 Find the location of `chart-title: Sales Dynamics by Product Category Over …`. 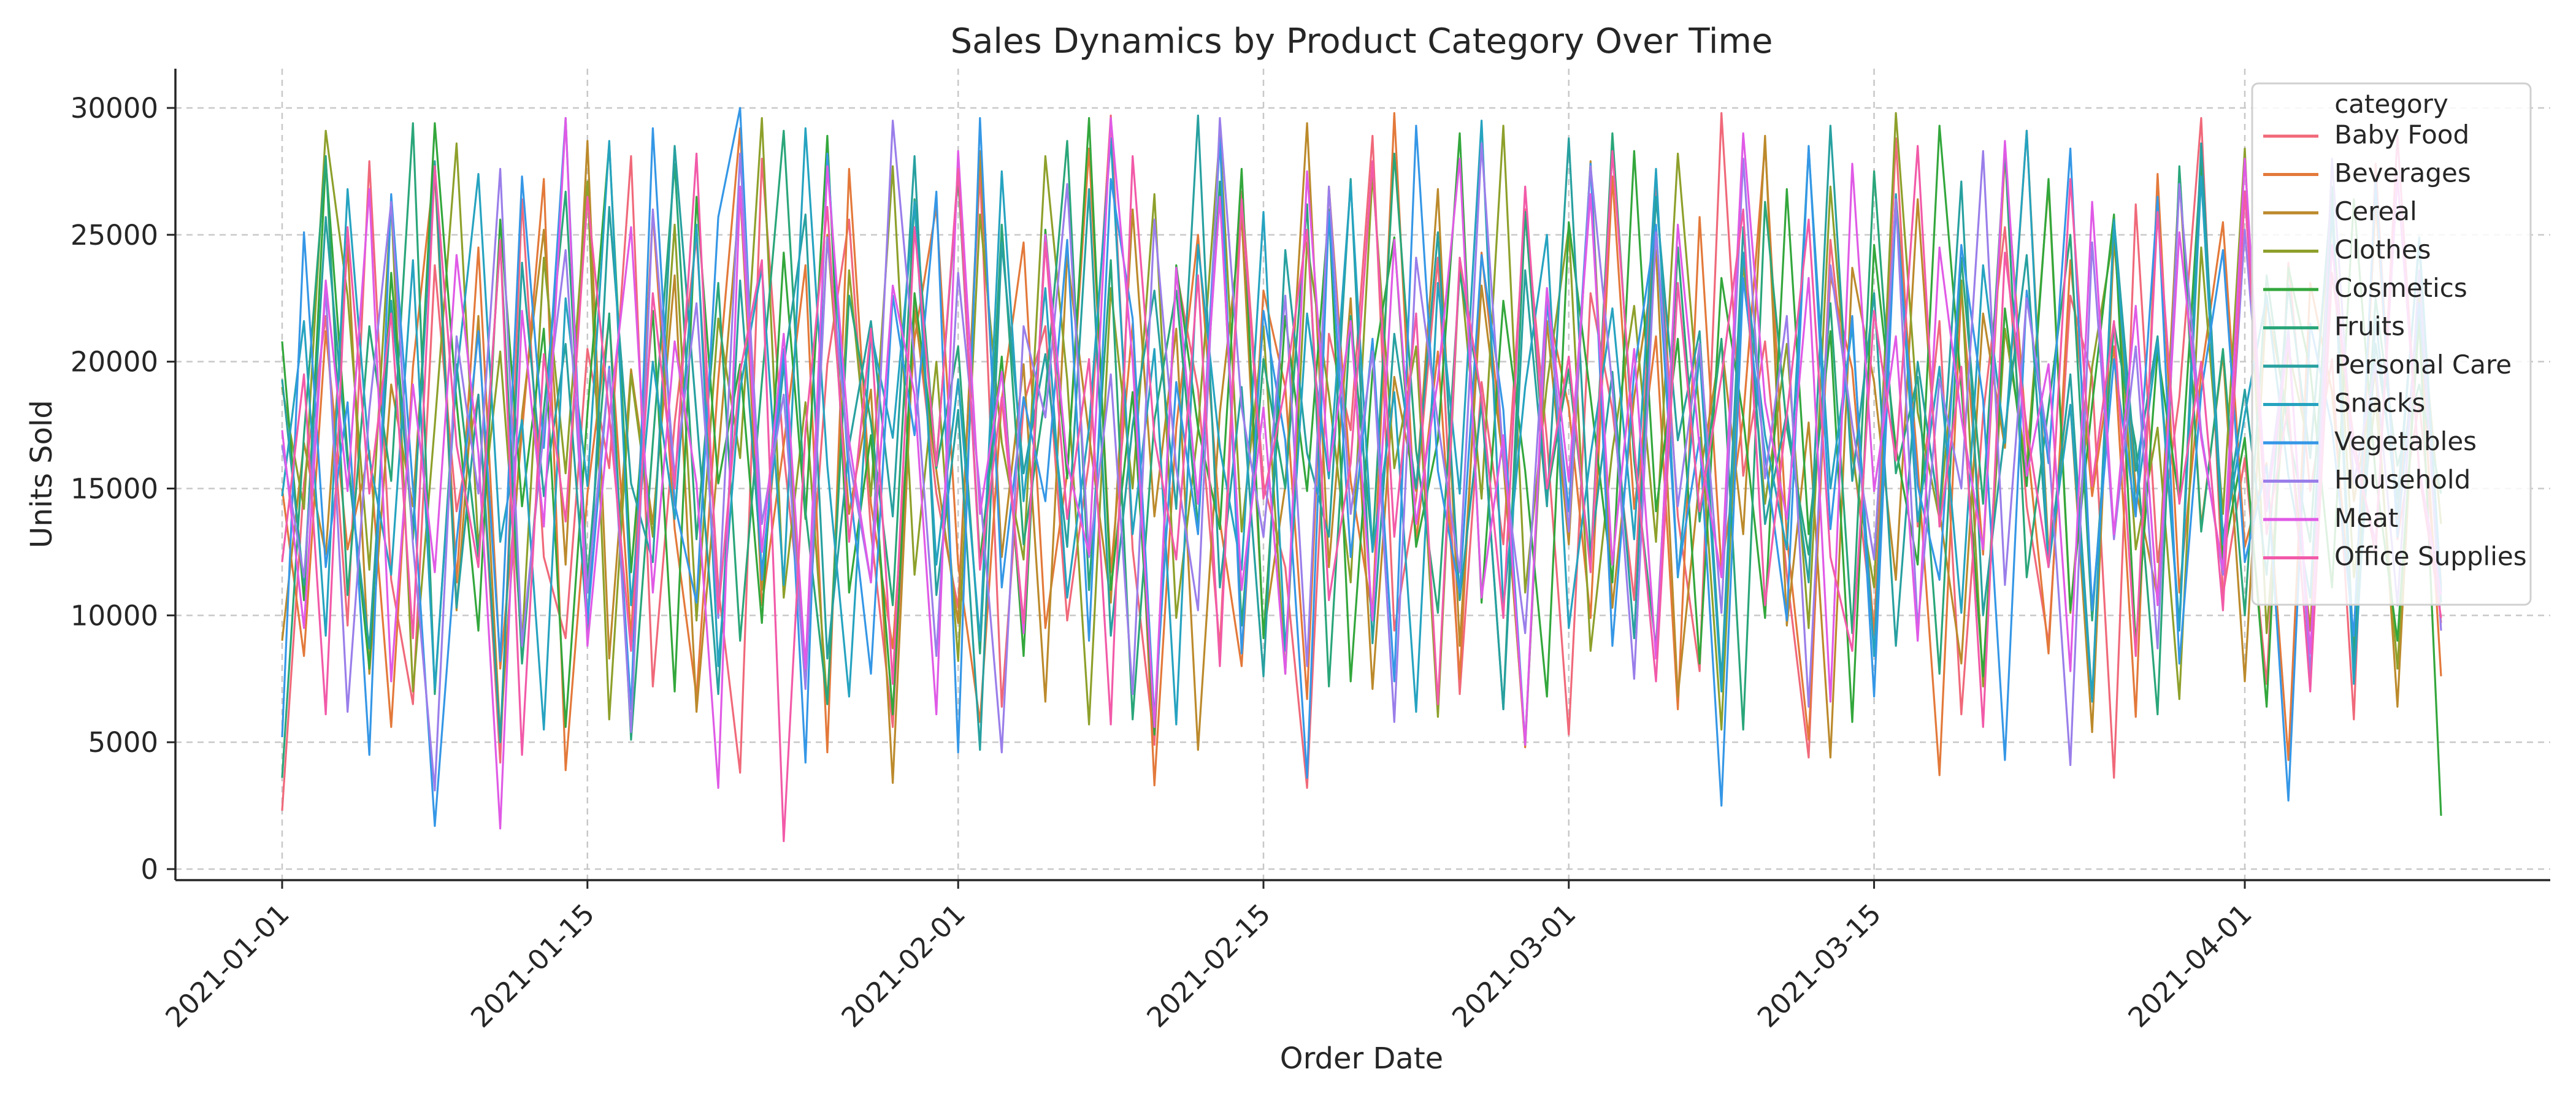

chart-title: Sales Dynamics by Product Category Over … is located at coordinates (1362, 41).